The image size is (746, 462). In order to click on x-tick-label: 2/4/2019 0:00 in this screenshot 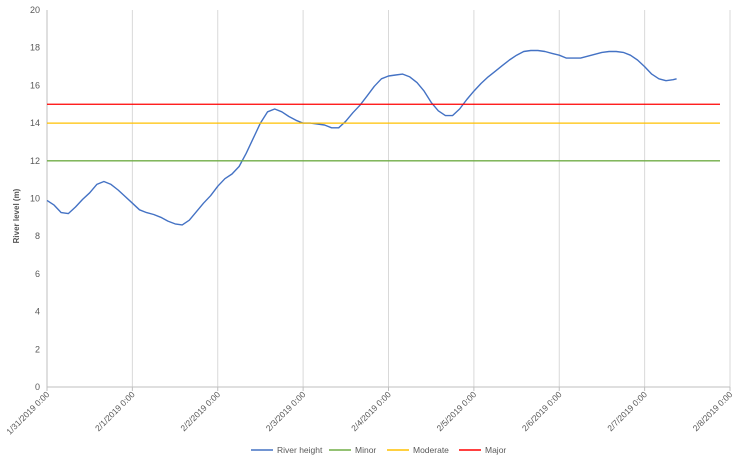, I will do `click(371, 411)`.